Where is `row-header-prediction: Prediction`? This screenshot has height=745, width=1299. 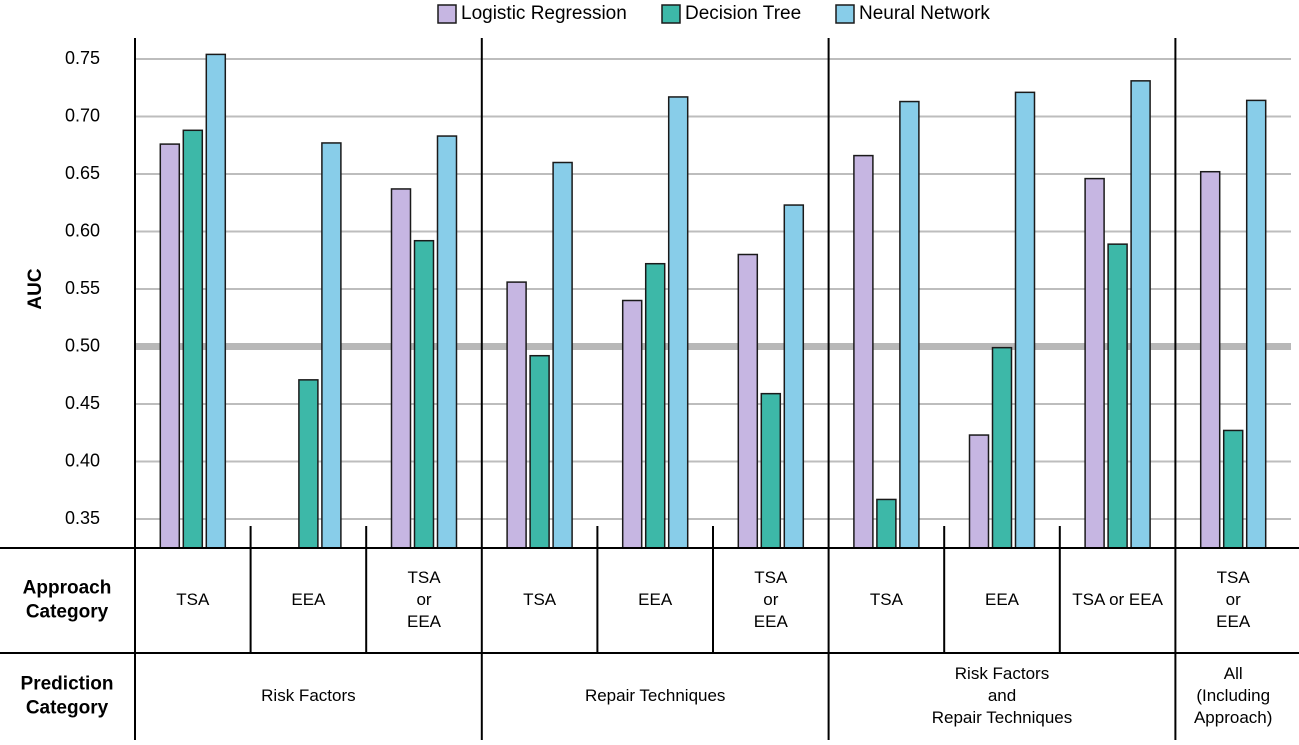 row-header-prediction: Prediction is located at coordinates (67, 684).